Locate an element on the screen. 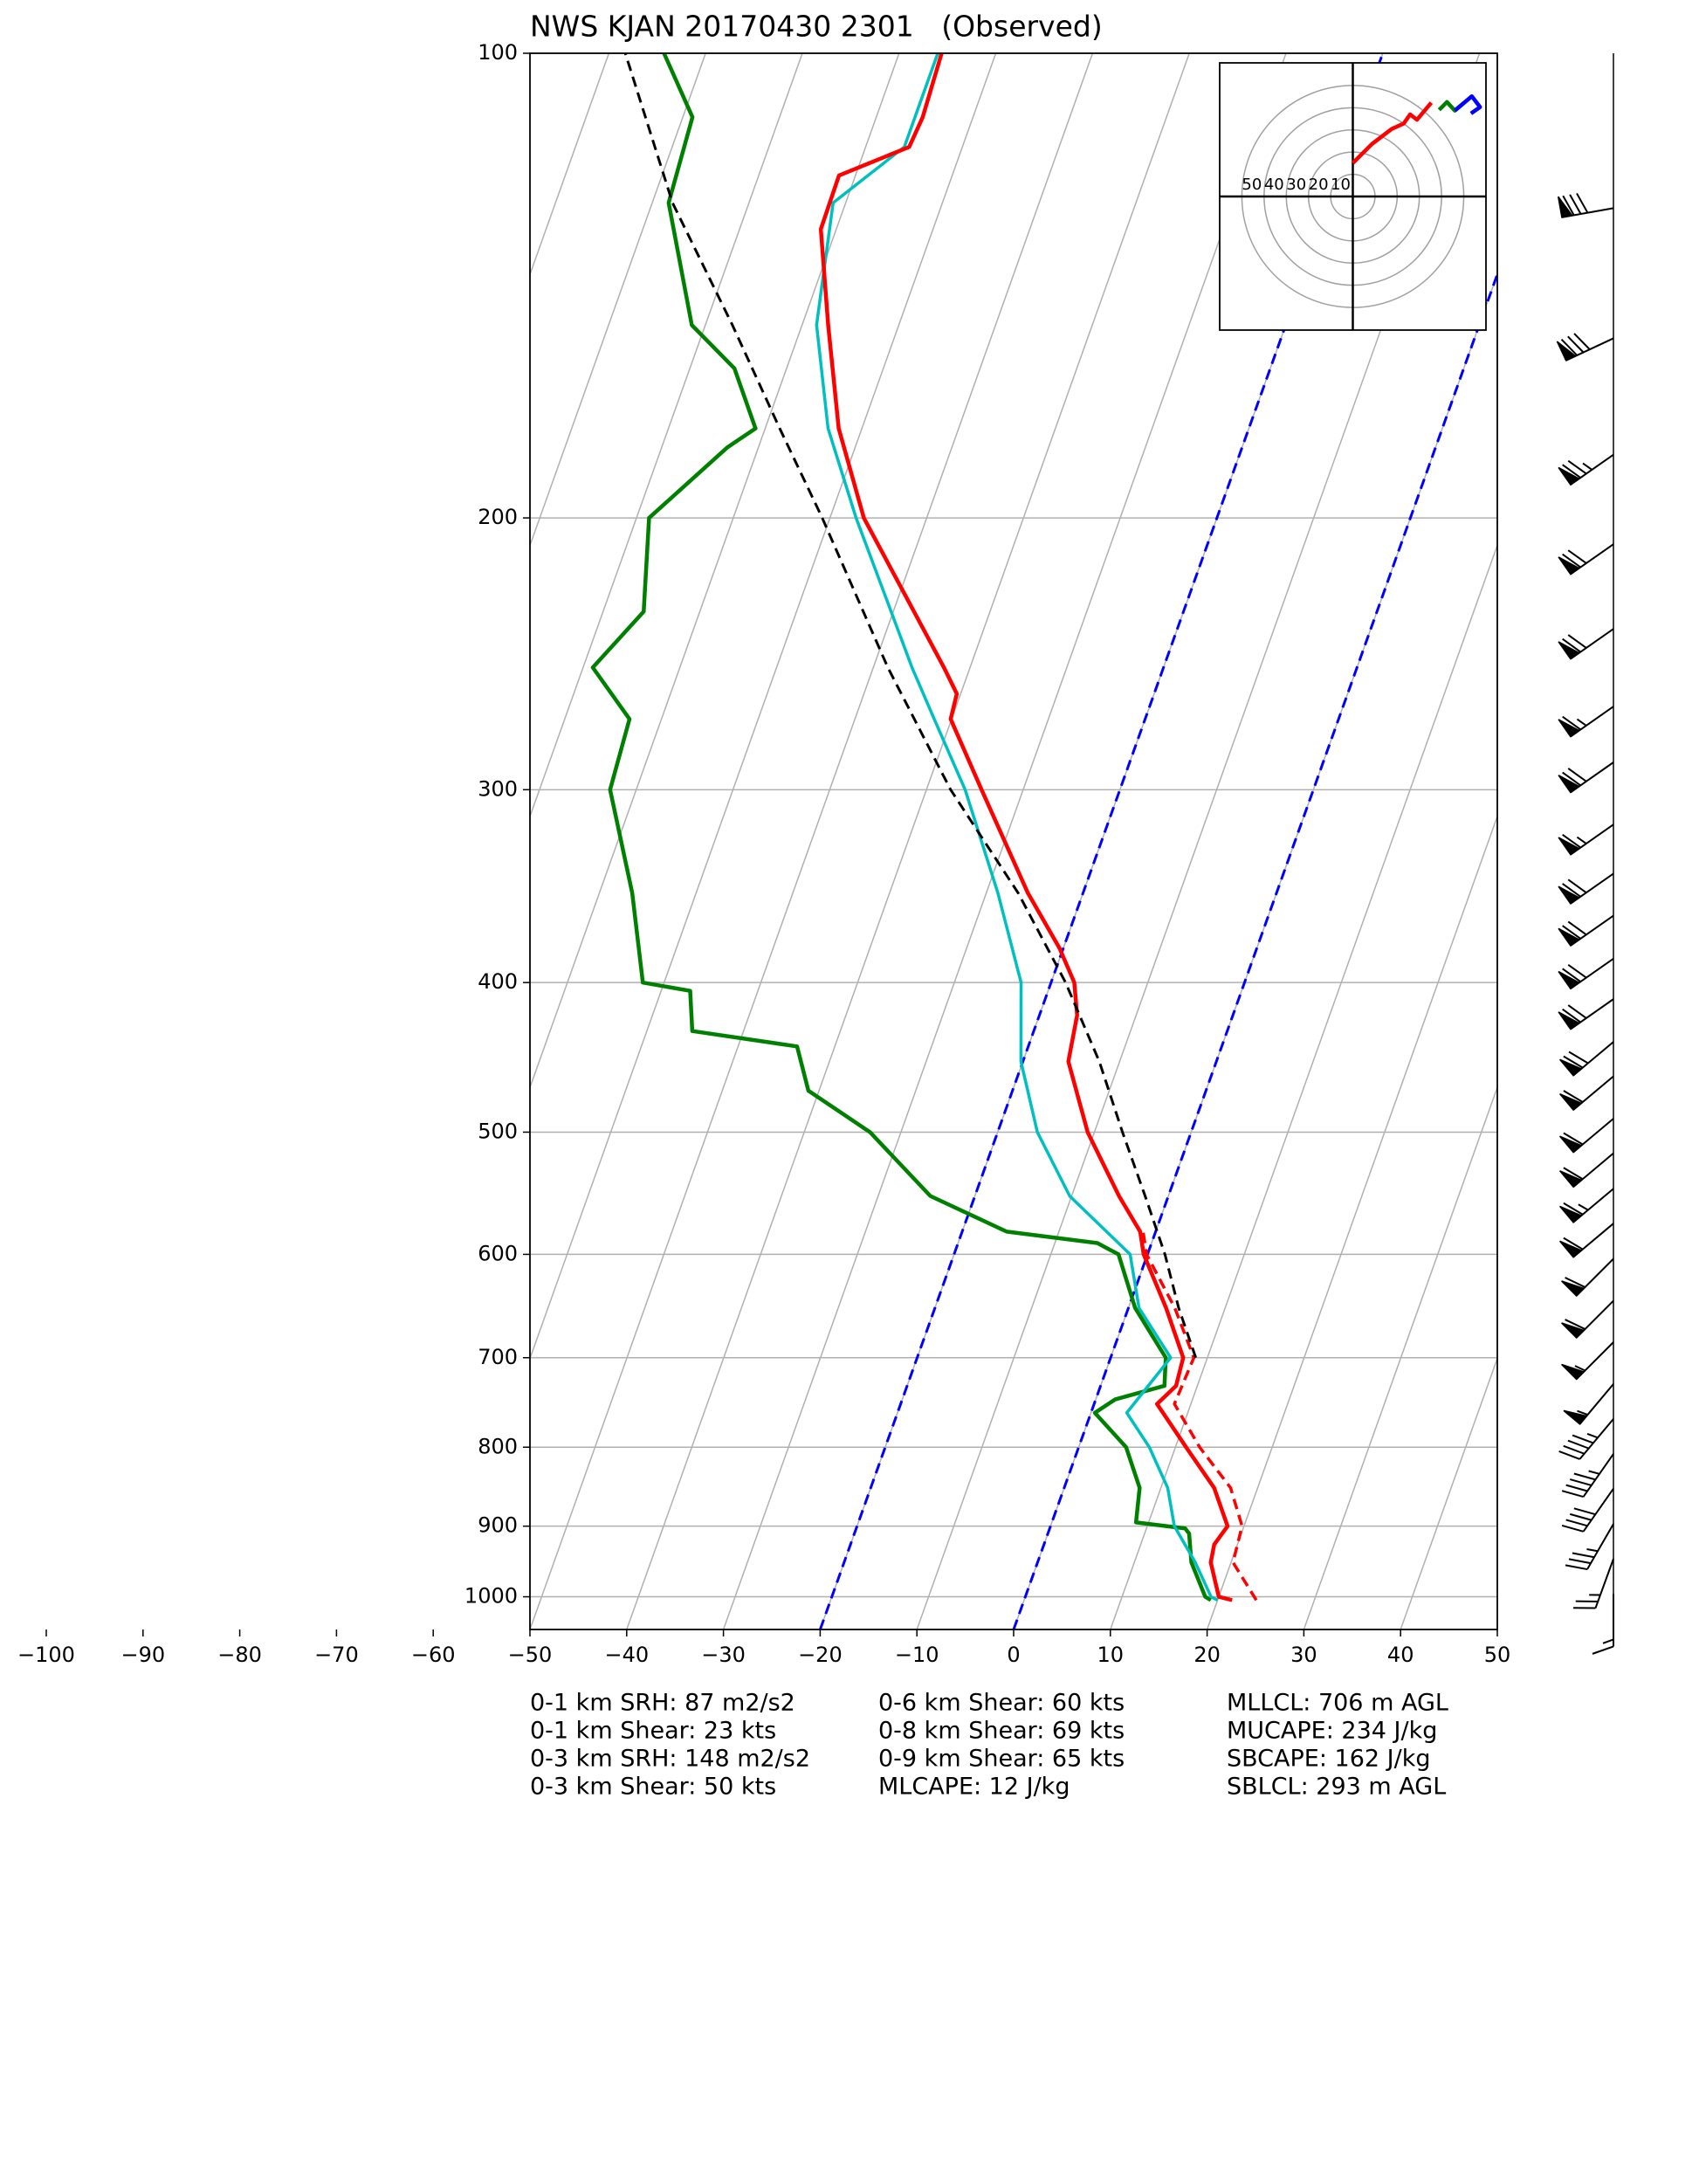 The height and width of the screenshot is (2184, 1699). x-tick-label: 30 is located at coordinates (1303, 1655).